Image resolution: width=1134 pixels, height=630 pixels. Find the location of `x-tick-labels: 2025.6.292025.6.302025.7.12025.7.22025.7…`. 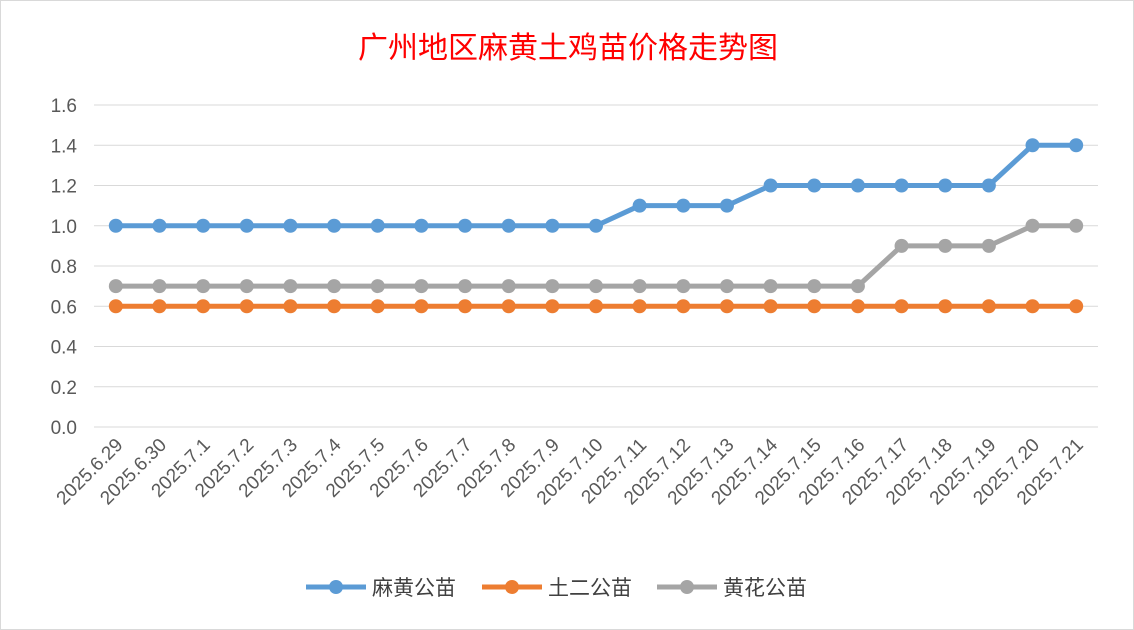

x-tick-labels: 2025.6.292025.6.302025.7.12025.7.22025.7… is located at coordinates (570, 471).